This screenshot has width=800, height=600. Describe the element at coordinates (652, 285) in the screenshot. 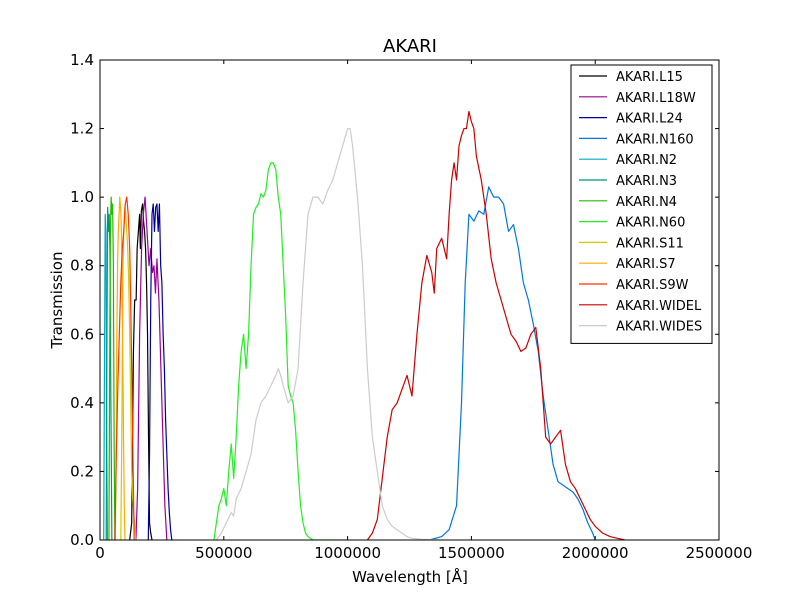

I see `legend-label: AKARI.S9W` at that location.